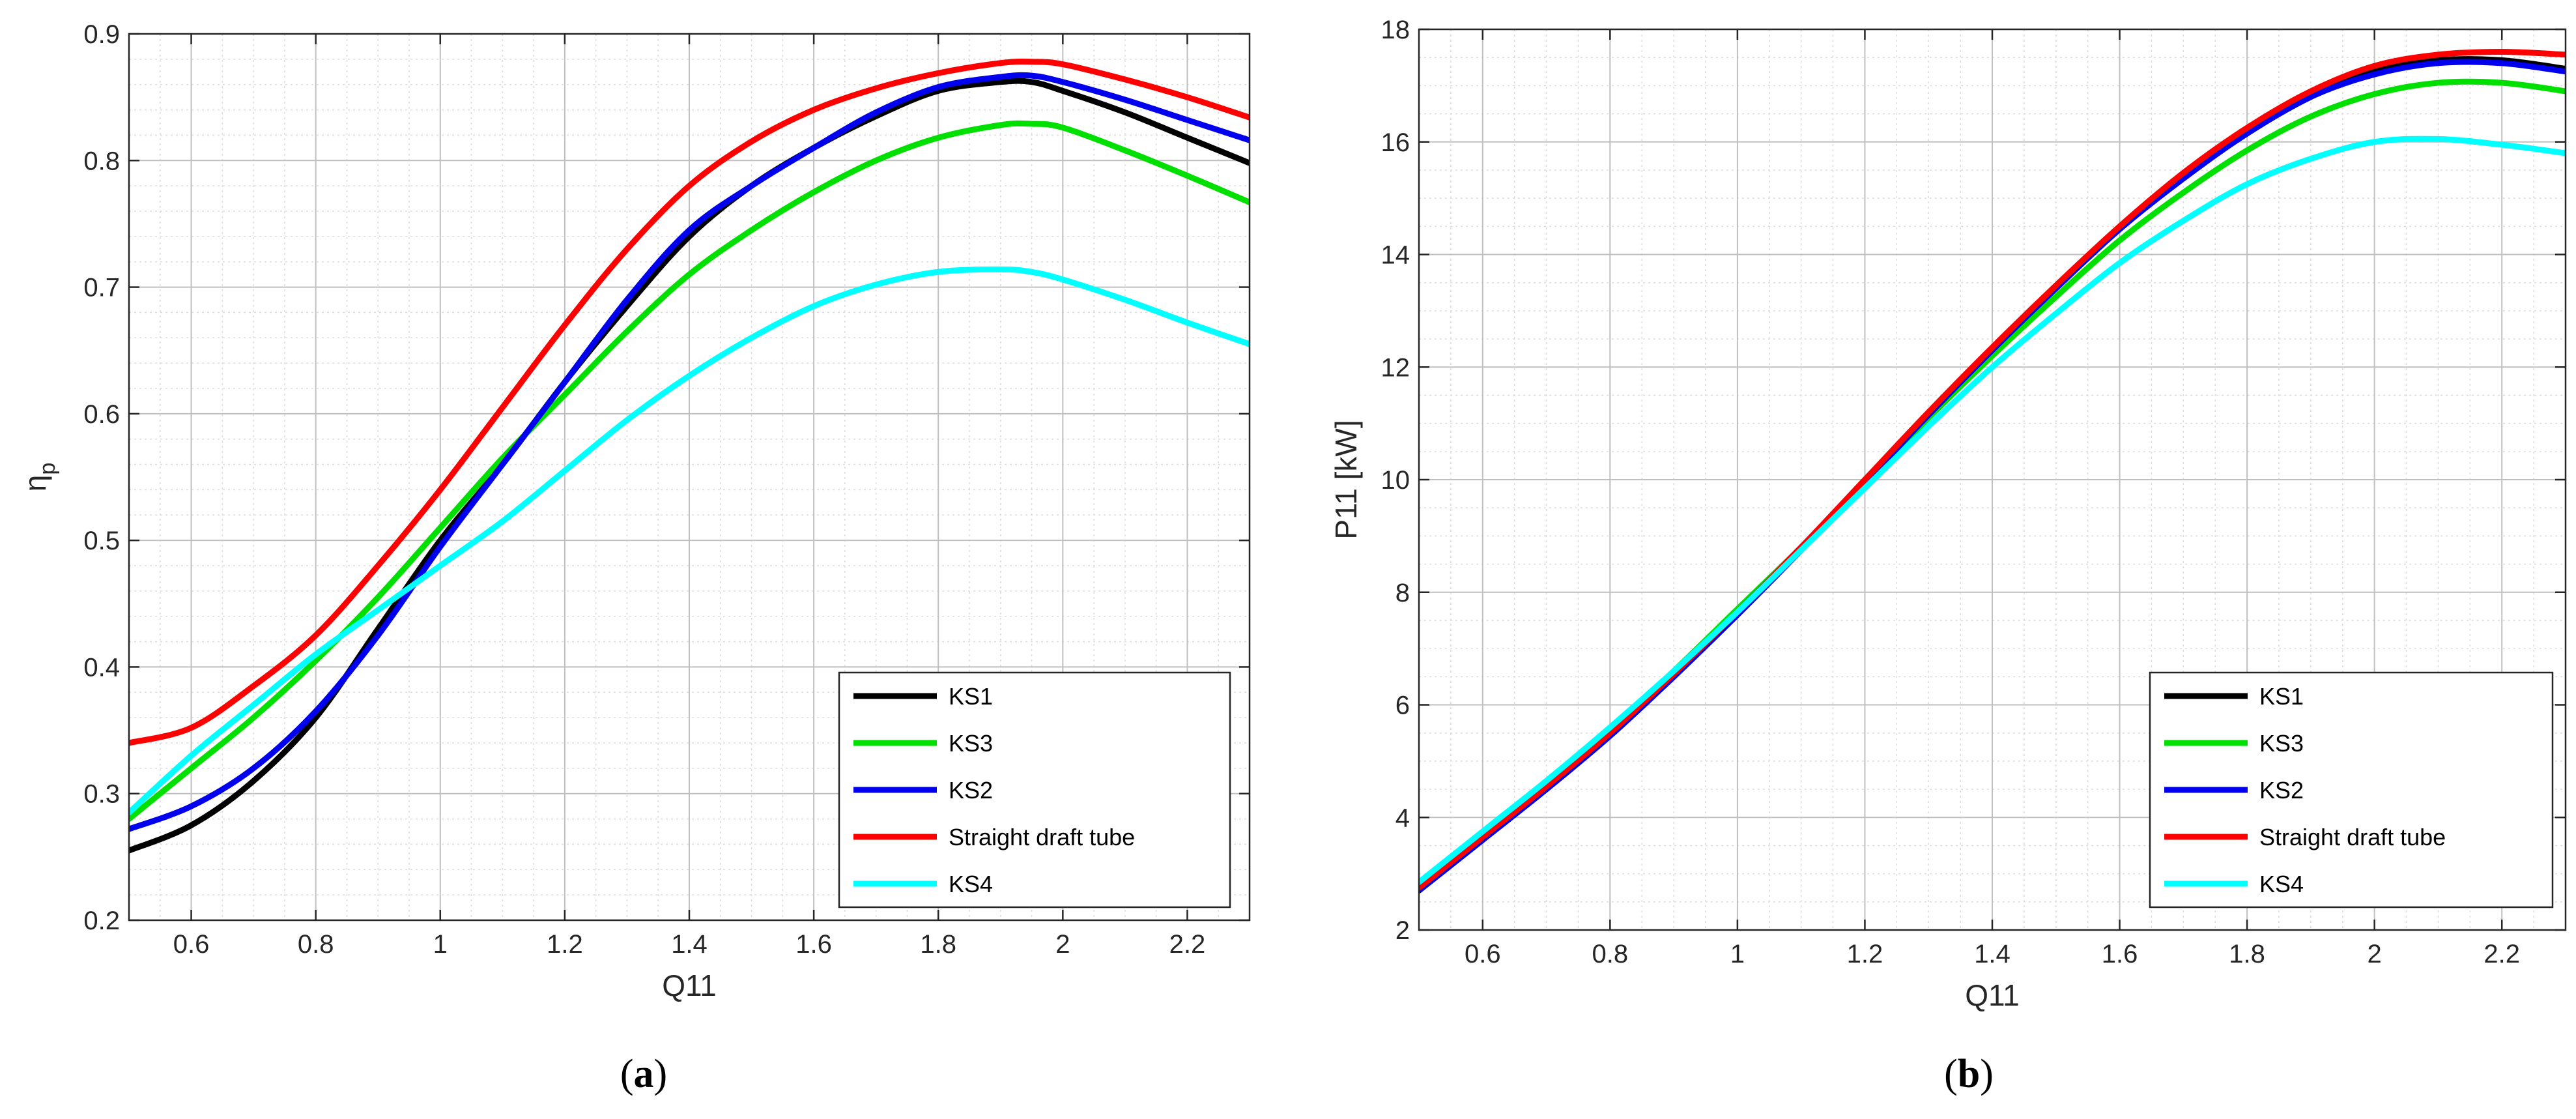 This screenshot has width=2576, height=1119. I want to click on y-tick-label: 2, so click(1402, 931).